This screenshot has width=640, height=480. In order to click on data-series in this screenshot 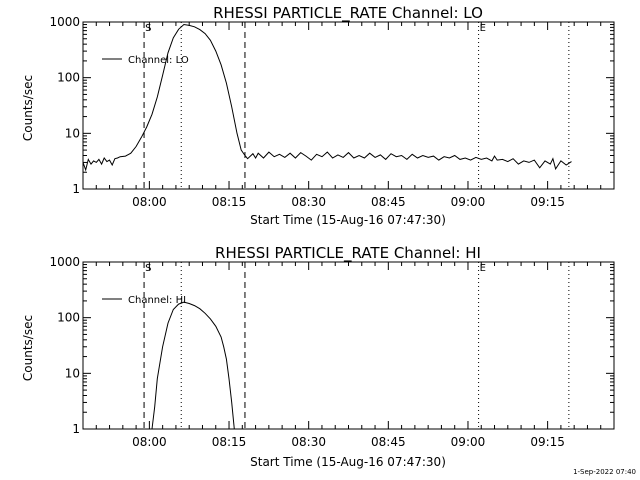, I will do `click(193, 365)`.